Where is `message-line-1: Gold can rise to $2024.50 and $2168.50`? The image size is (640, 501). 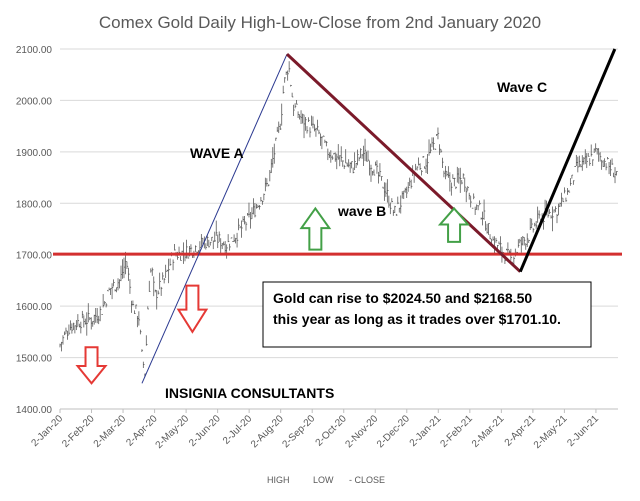 message-line-1: Gold can rise to $2024.50 and $2168.50 is located at coordinates (402, 298).